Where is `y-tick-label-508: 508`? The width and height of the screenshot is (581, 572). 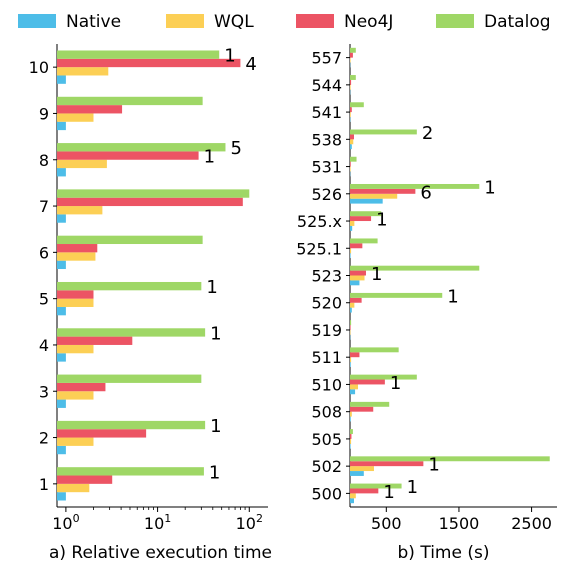 y-tick-label-508: 508 is located at coordinates (326, 412).